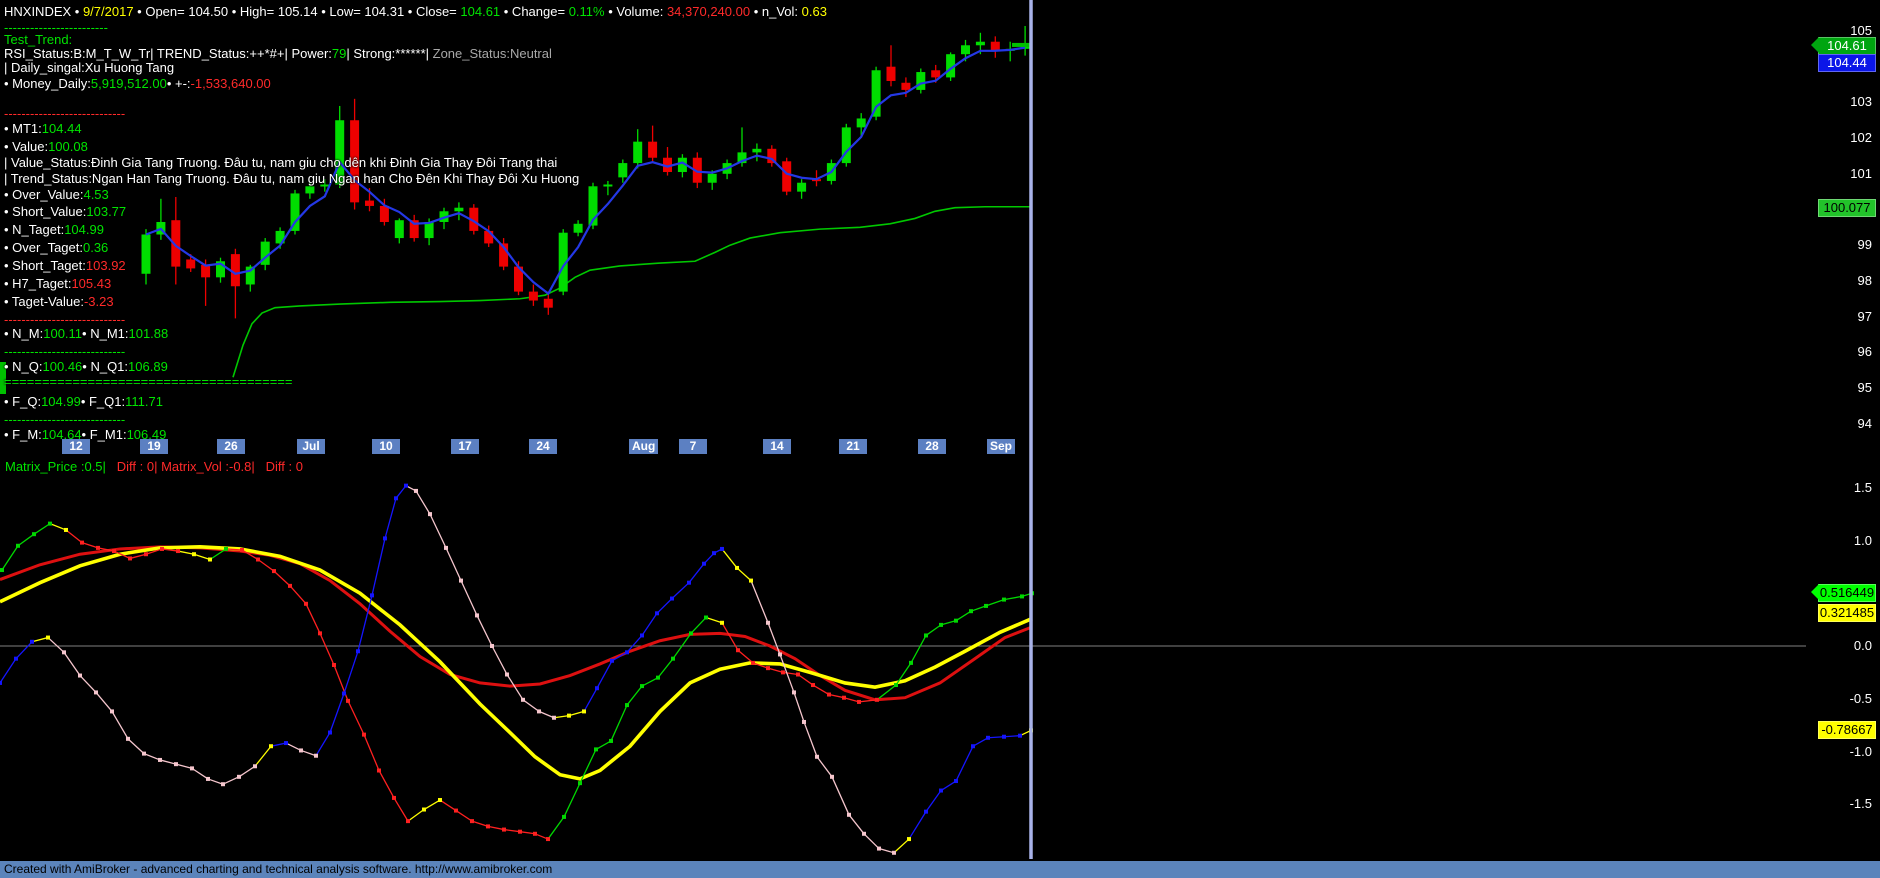  I want to click on ma-price-badge: 104.44, so click(1847, 62).